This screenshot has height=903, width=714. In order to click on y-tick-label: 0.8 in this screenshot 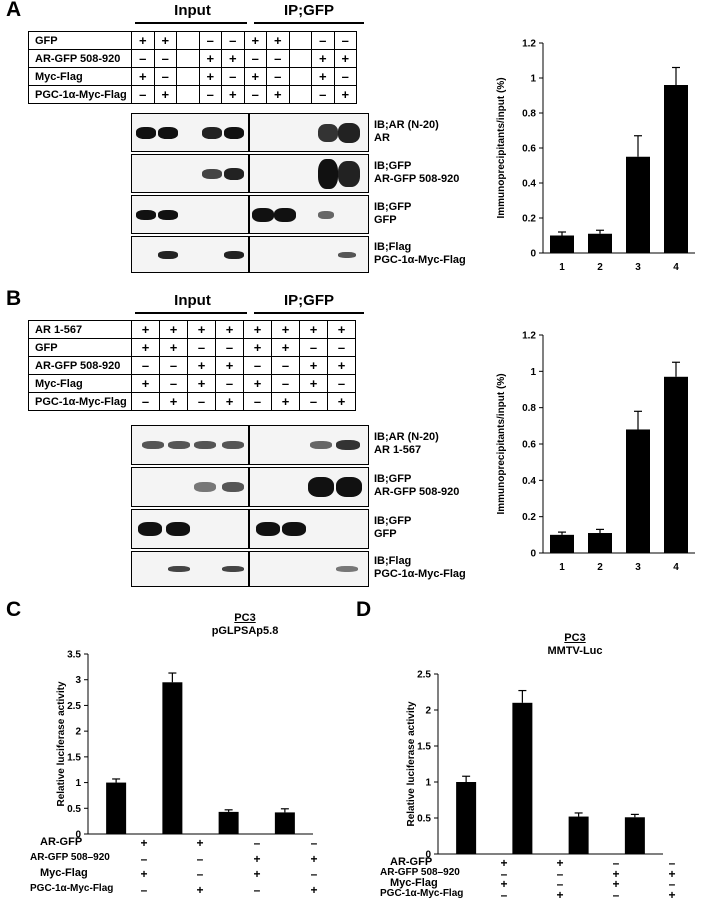, I will do `click(529, 408)`.